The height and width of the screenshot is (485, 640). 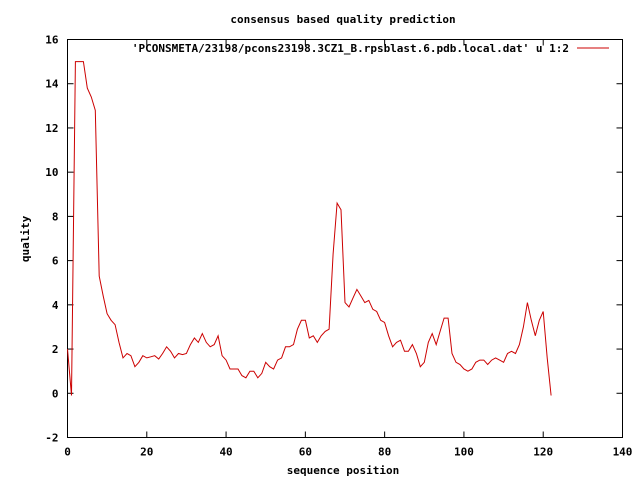 I want to click on y-tick-label: 16, so click(x=52, y=40).